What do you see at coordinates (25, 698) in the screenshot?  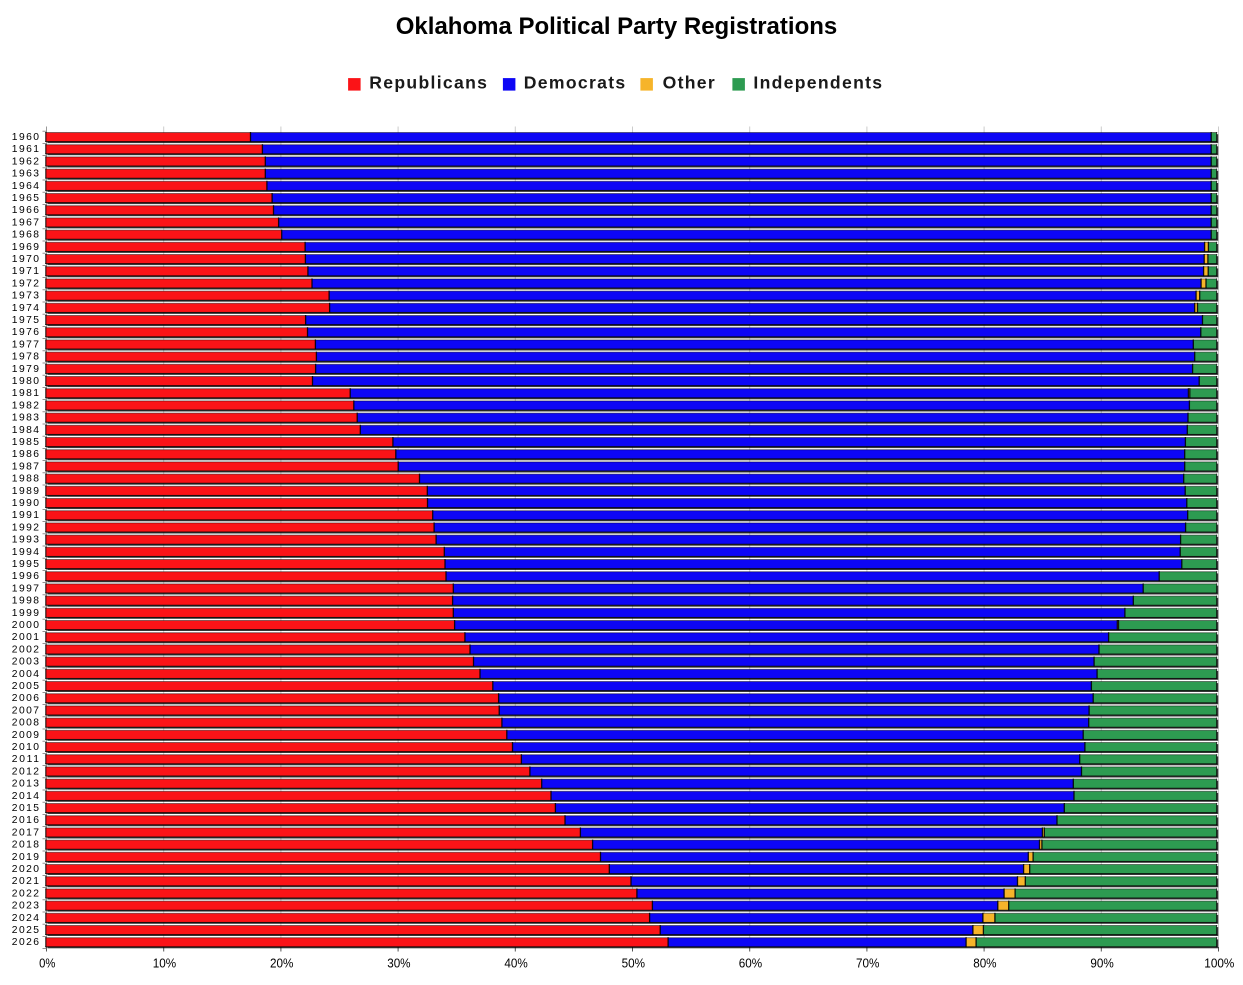 I see `svg-text: 2006` at bounding box center [25, 698].